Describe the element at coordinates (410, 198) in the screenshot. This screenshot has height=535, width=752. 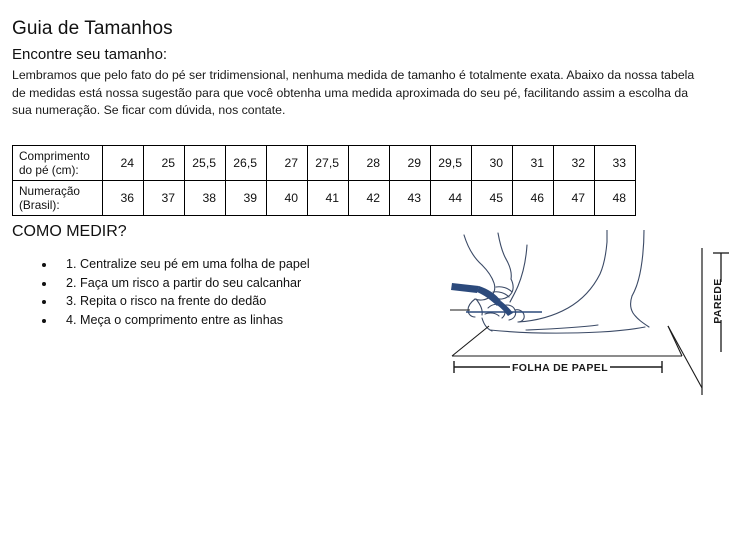
I see `brazil-size-cell: 43` at that location.